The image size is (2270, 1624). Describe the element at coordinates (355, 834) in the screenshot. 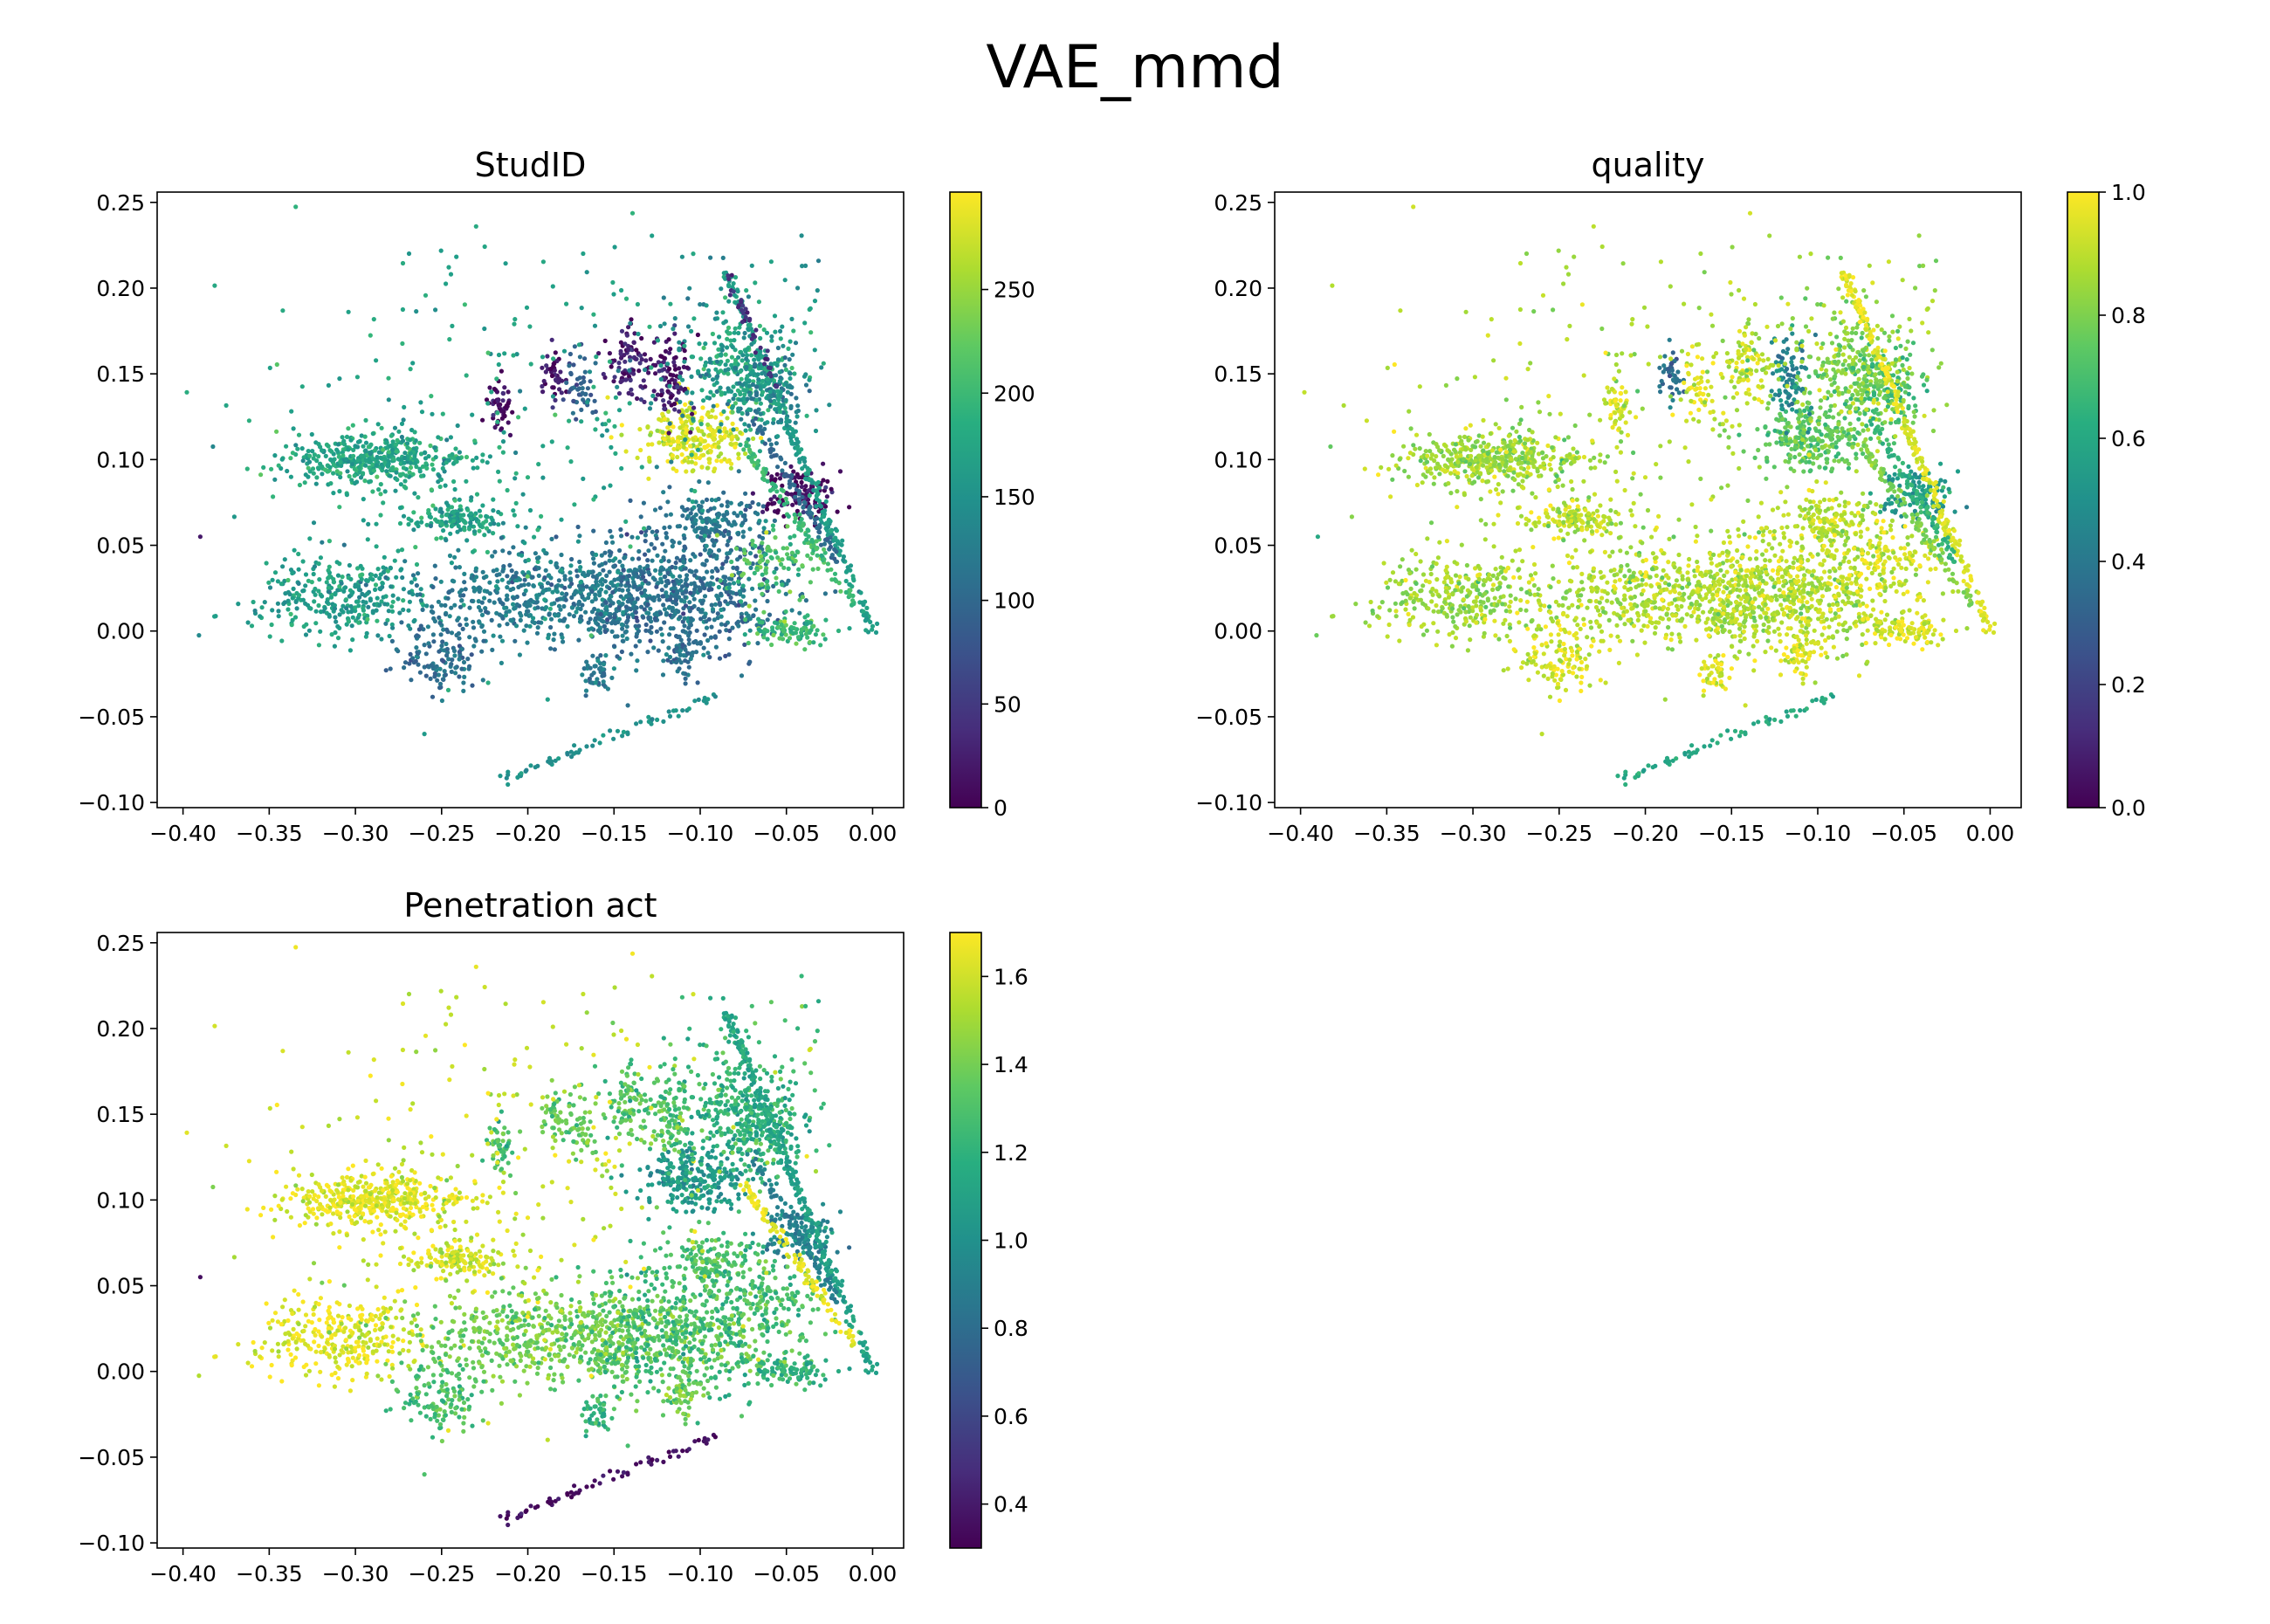

I see `x-tick-label: −0.30` at that location.